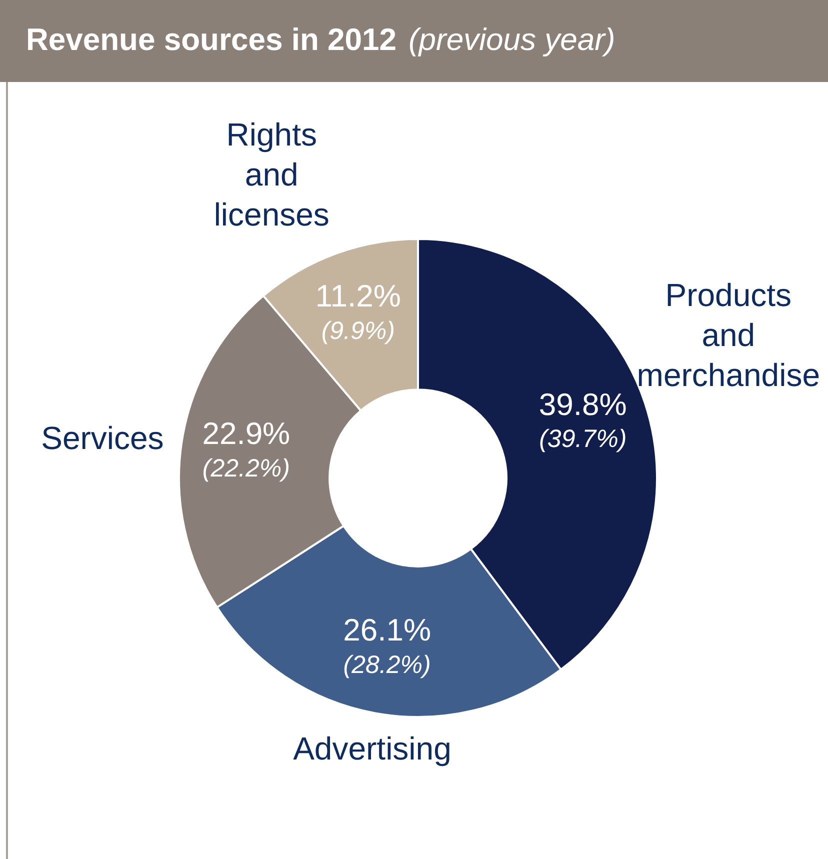 This screenshot has width=828, height=859. I want to click on chart-subtitle: (previous year), so click(512, 39).